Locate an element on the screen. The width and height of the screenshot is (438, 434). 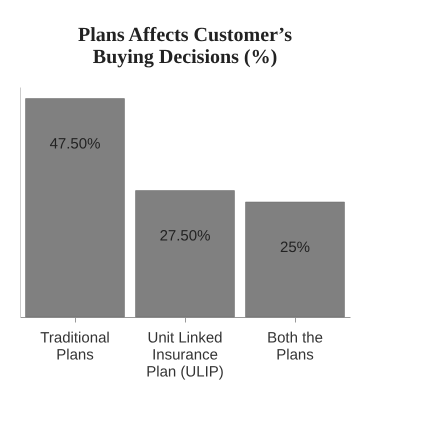
x-tick-label: Traditional Plans is located at coordinates (75, 347).